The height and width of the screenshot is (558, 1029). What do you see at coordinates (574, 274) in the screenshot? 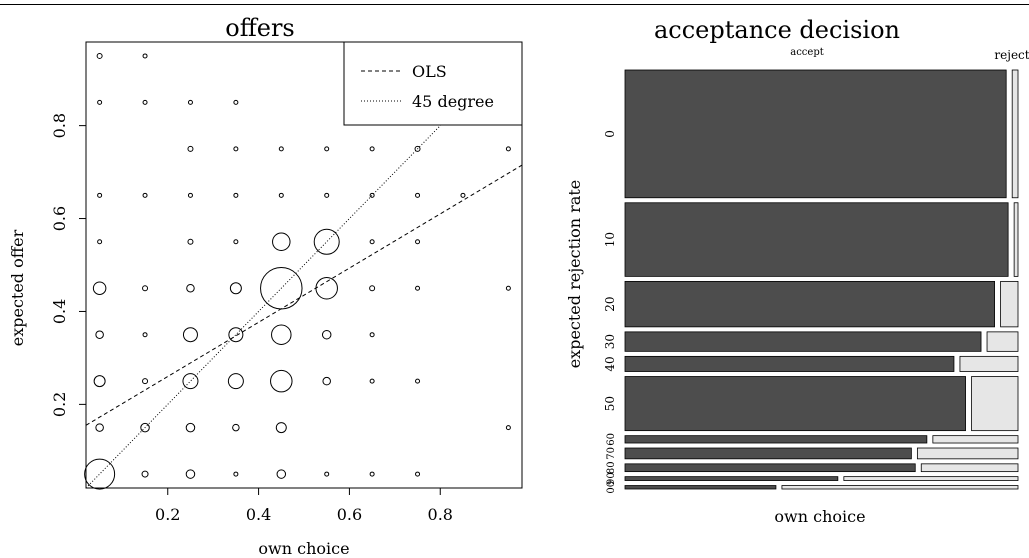
I see `acceptance-y-label: expected rejection rate` at bounding box center [574, 274].